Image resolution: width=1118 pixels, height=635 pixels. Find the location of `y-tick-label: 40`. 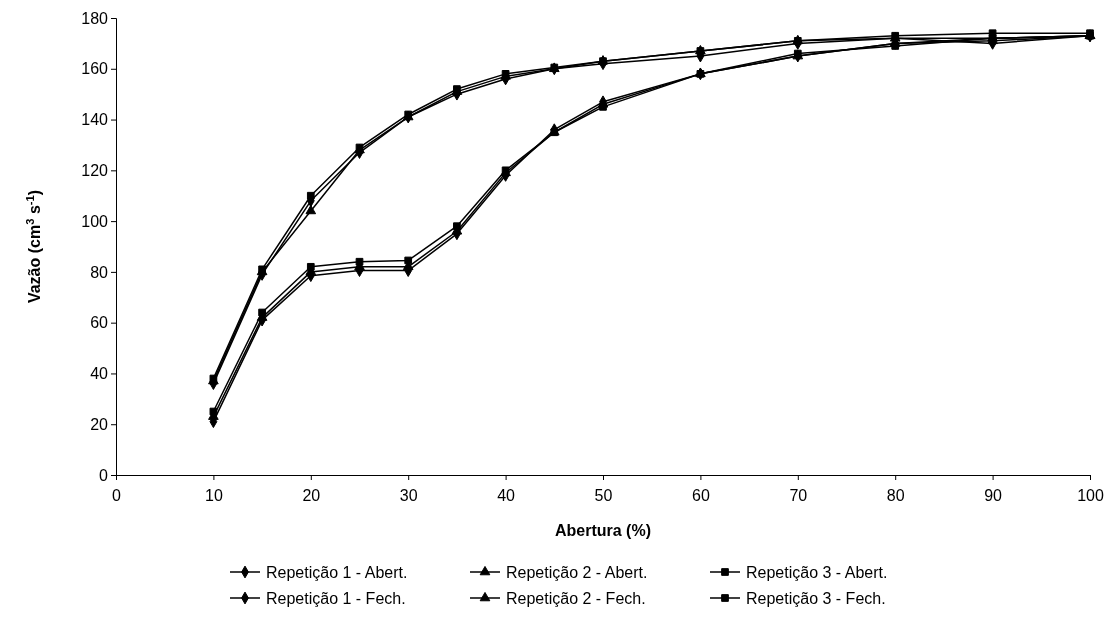

y-tick-label: 40 is located at coordinates (99, 374).